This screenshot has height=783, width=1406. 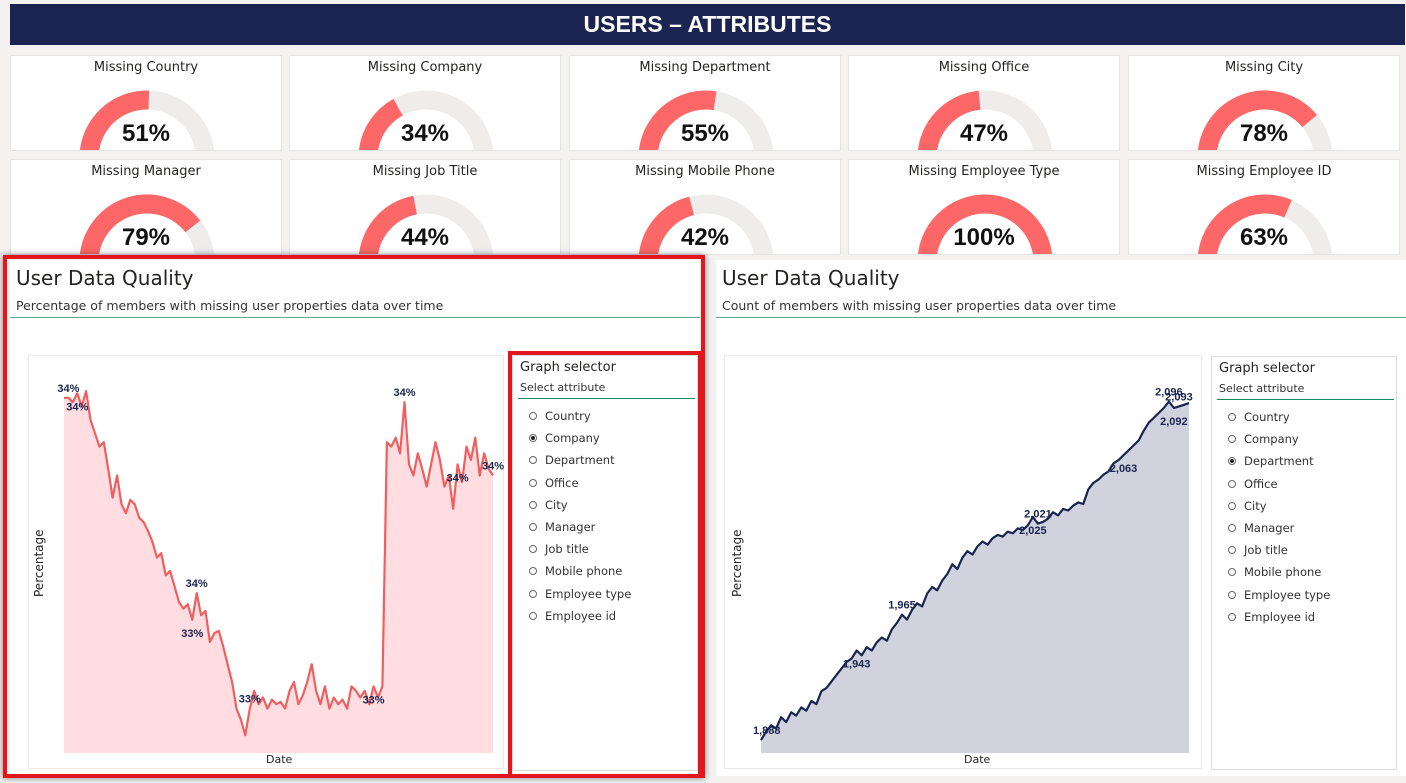 What do you see at coordinates (767, 731) in the screenshot?
I see `data-label: 1,888` at bounding box center [767, 731].